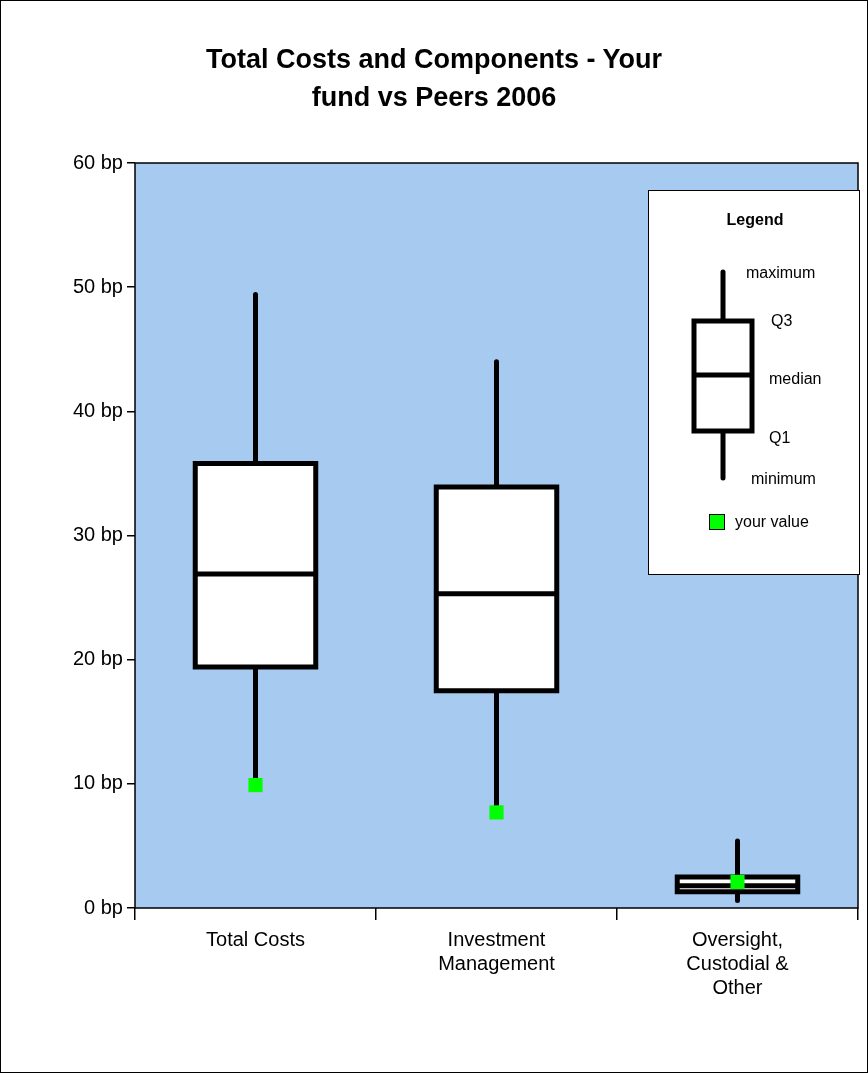 This screenshot has height=1073, width=868. What do you see at coordinates (497, 950) in the screenshot?
I see `x-tick-label: Investment Management` at bounding box center [497, 950].